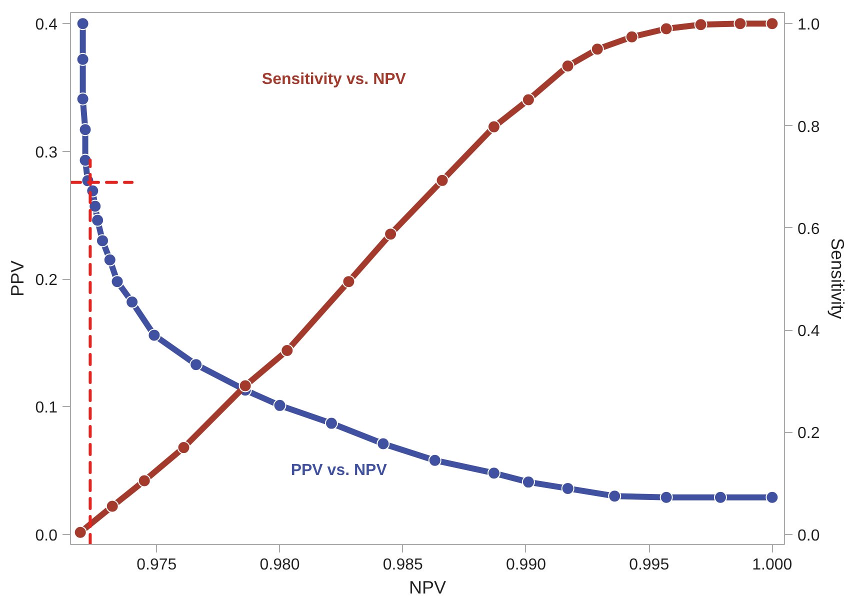  Describe the element at coordinates (809, 127) in the screenshot. I see `y2-tick-label: 0.8` at that location.